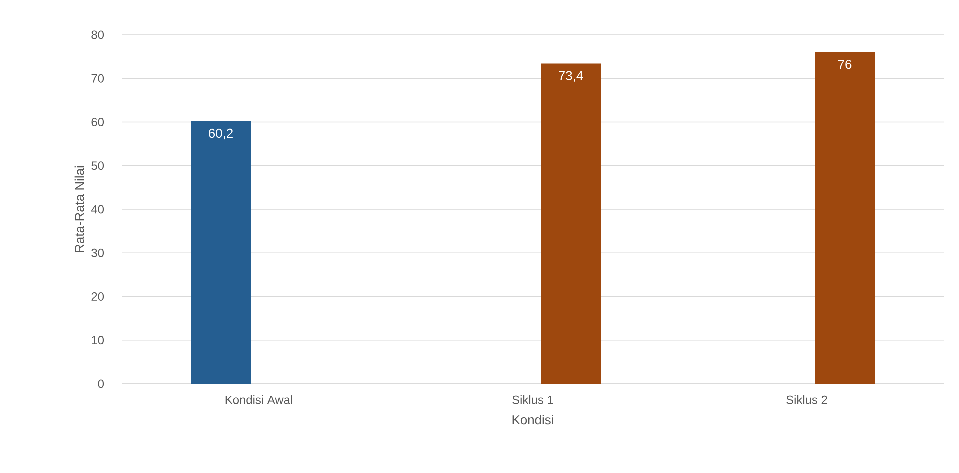 This screenshot has height=473, width=959. Describe the element at coordinates (98, 78) in the screenshot. I see `y-tick-label: 70` at that location.